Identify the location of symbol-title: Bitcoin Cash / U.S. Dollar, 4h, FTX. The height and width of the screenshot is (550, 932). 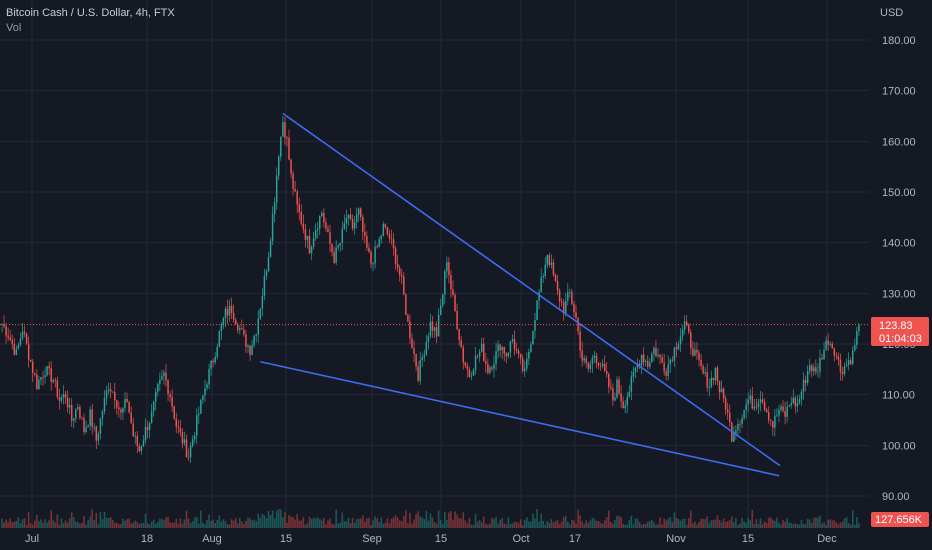
(90, 13).